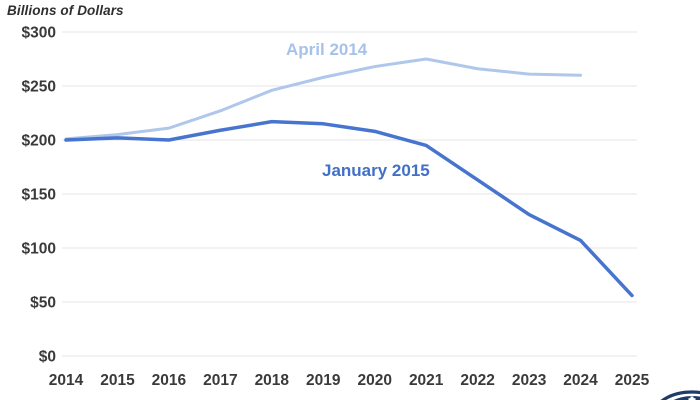  I want to click on x-tick-label-2017: 2017, so click(220, 380).